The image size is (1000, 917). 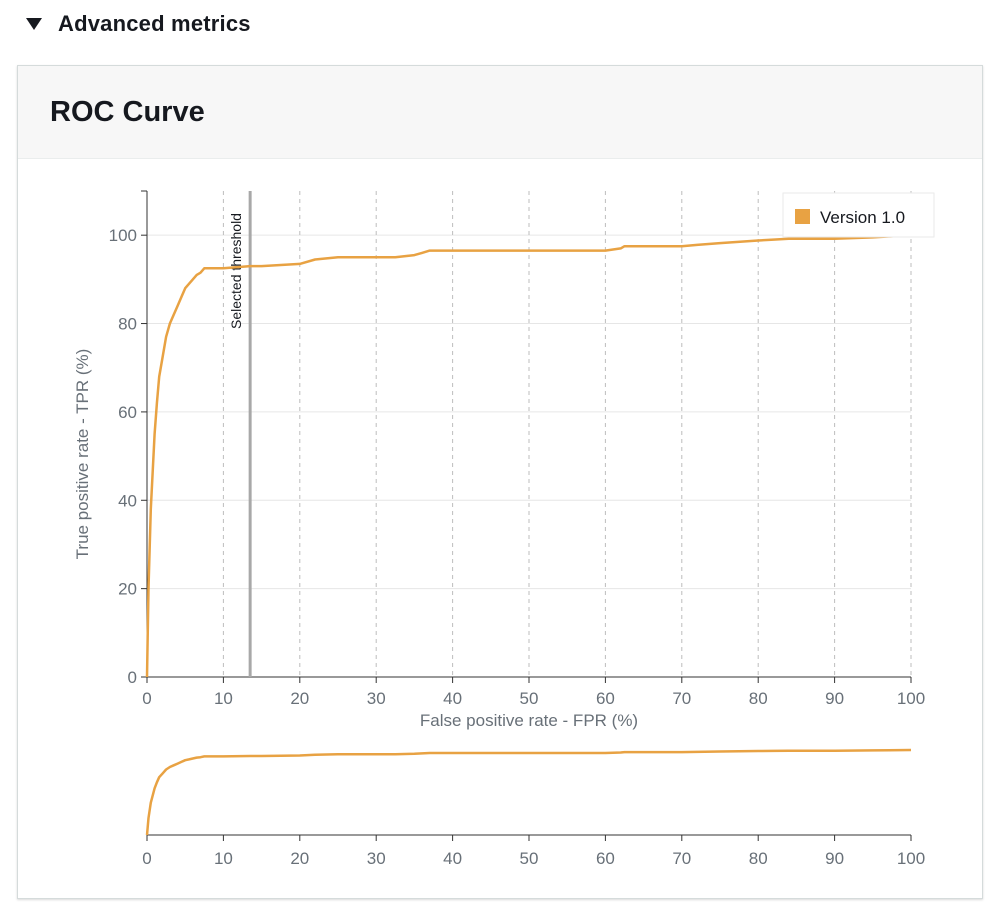 What do you see at coordinates (758, 698) in the screenshot?
I see `x-tick-label: 80` at bounding box center [758, 698].